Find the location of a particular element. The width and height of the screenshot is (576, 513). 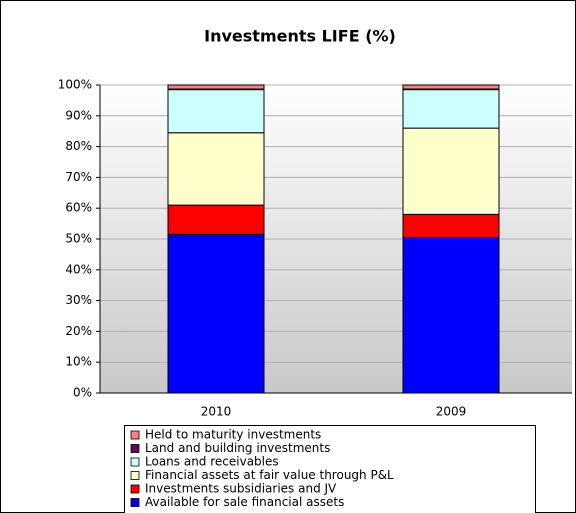

y-tick-label: 10% is located at coordinates (78, 362).